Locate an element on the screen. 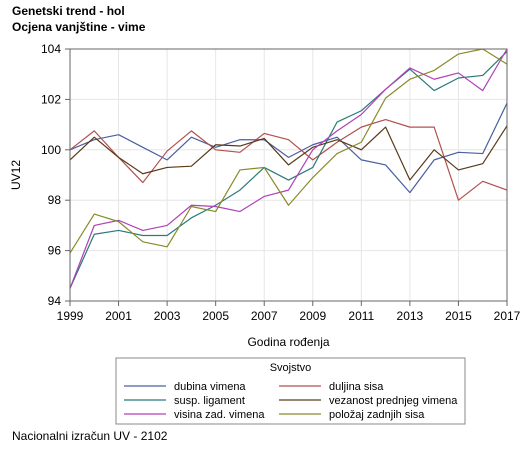 The height and width of the screenshot is (454, 529). x-axis-label: Godina rođenja is located at coordinates (288, 342).